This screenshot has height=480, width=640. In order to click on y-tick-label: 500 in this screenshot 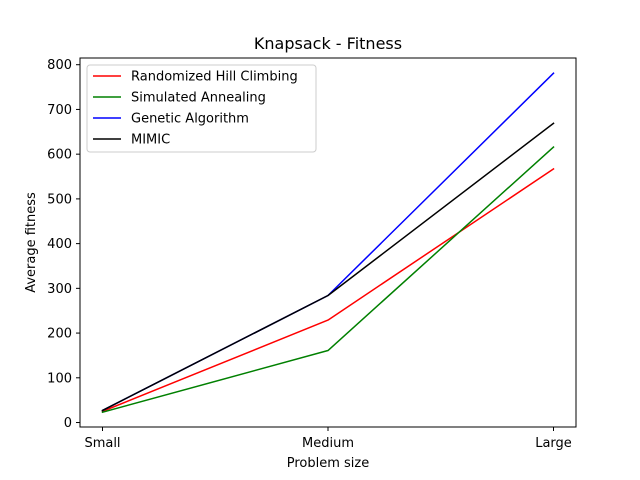, I will do `click(59, 199)`.